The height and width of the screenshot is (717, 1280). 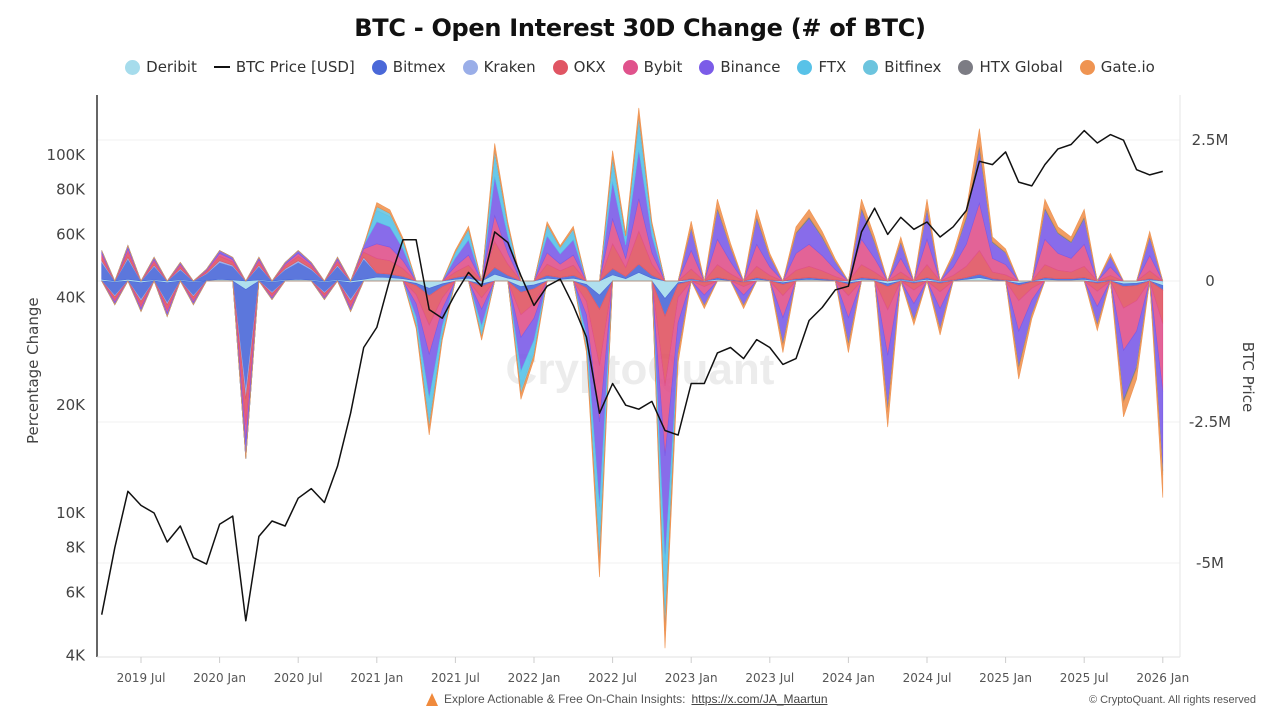 What do you see at coordinates (295, 67) in the screenshot?
I see `legend-label: BTC Price [USD]` at bounding box center [295, 67].